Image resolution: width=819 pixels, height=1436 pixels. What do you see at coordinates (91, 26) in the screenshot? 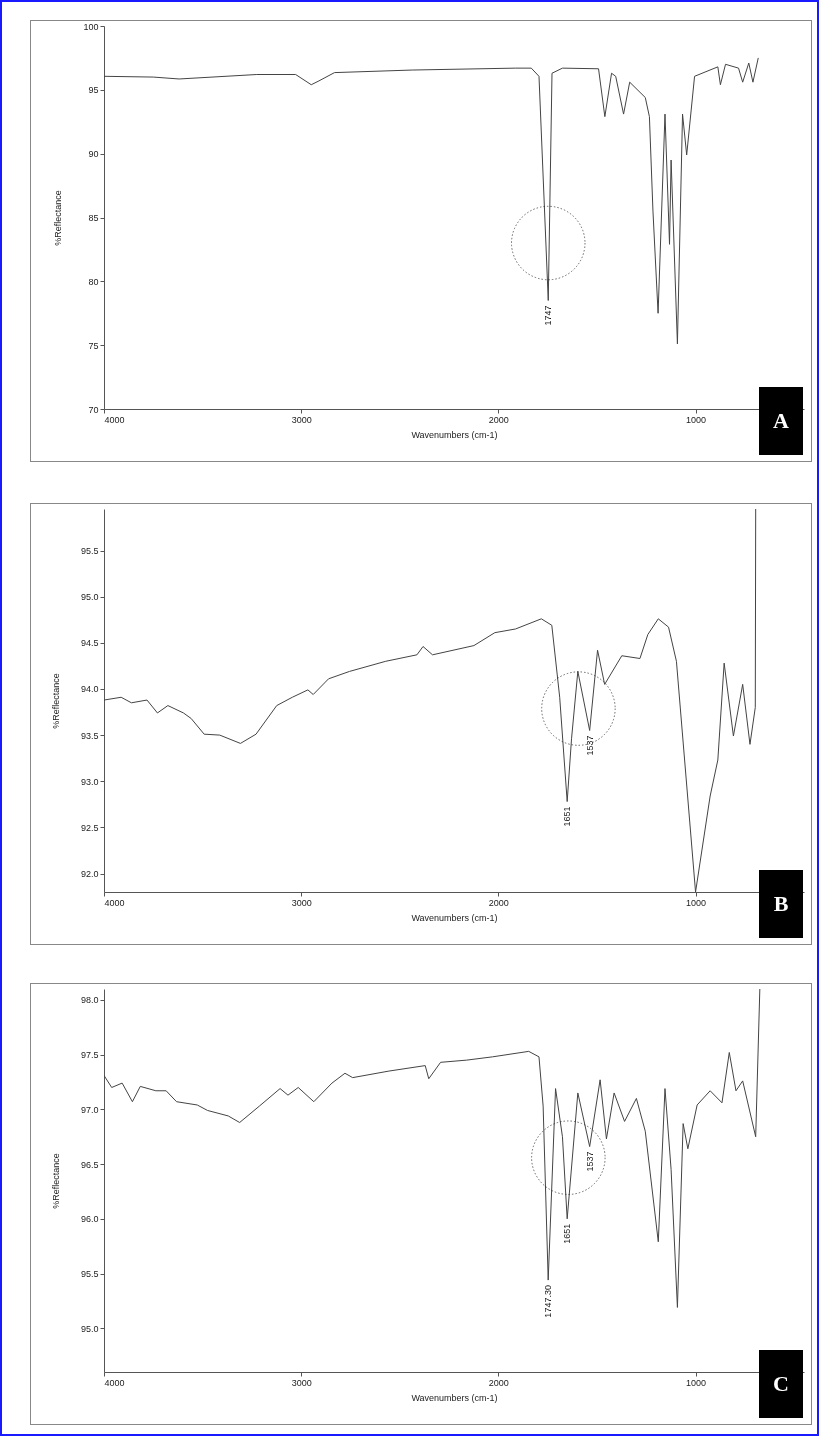
I see `y-tick-label: 100` at bounding box center [91, 26].